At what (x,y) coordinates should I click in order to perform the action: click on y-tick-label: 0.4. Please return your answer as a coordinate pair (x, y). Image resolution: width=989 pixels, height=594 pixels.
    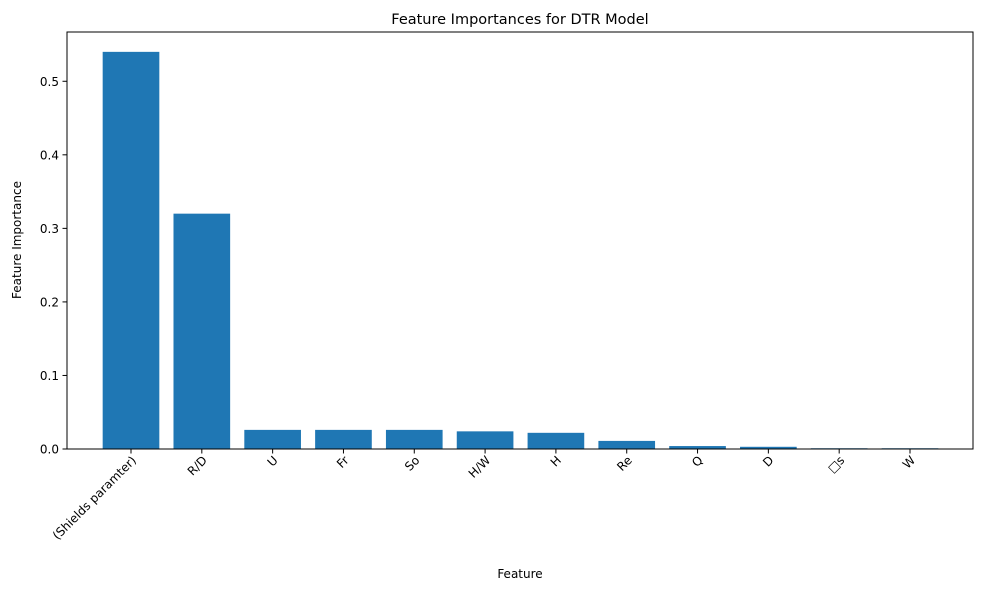
    Looking at the image, I should click on (49, 155).